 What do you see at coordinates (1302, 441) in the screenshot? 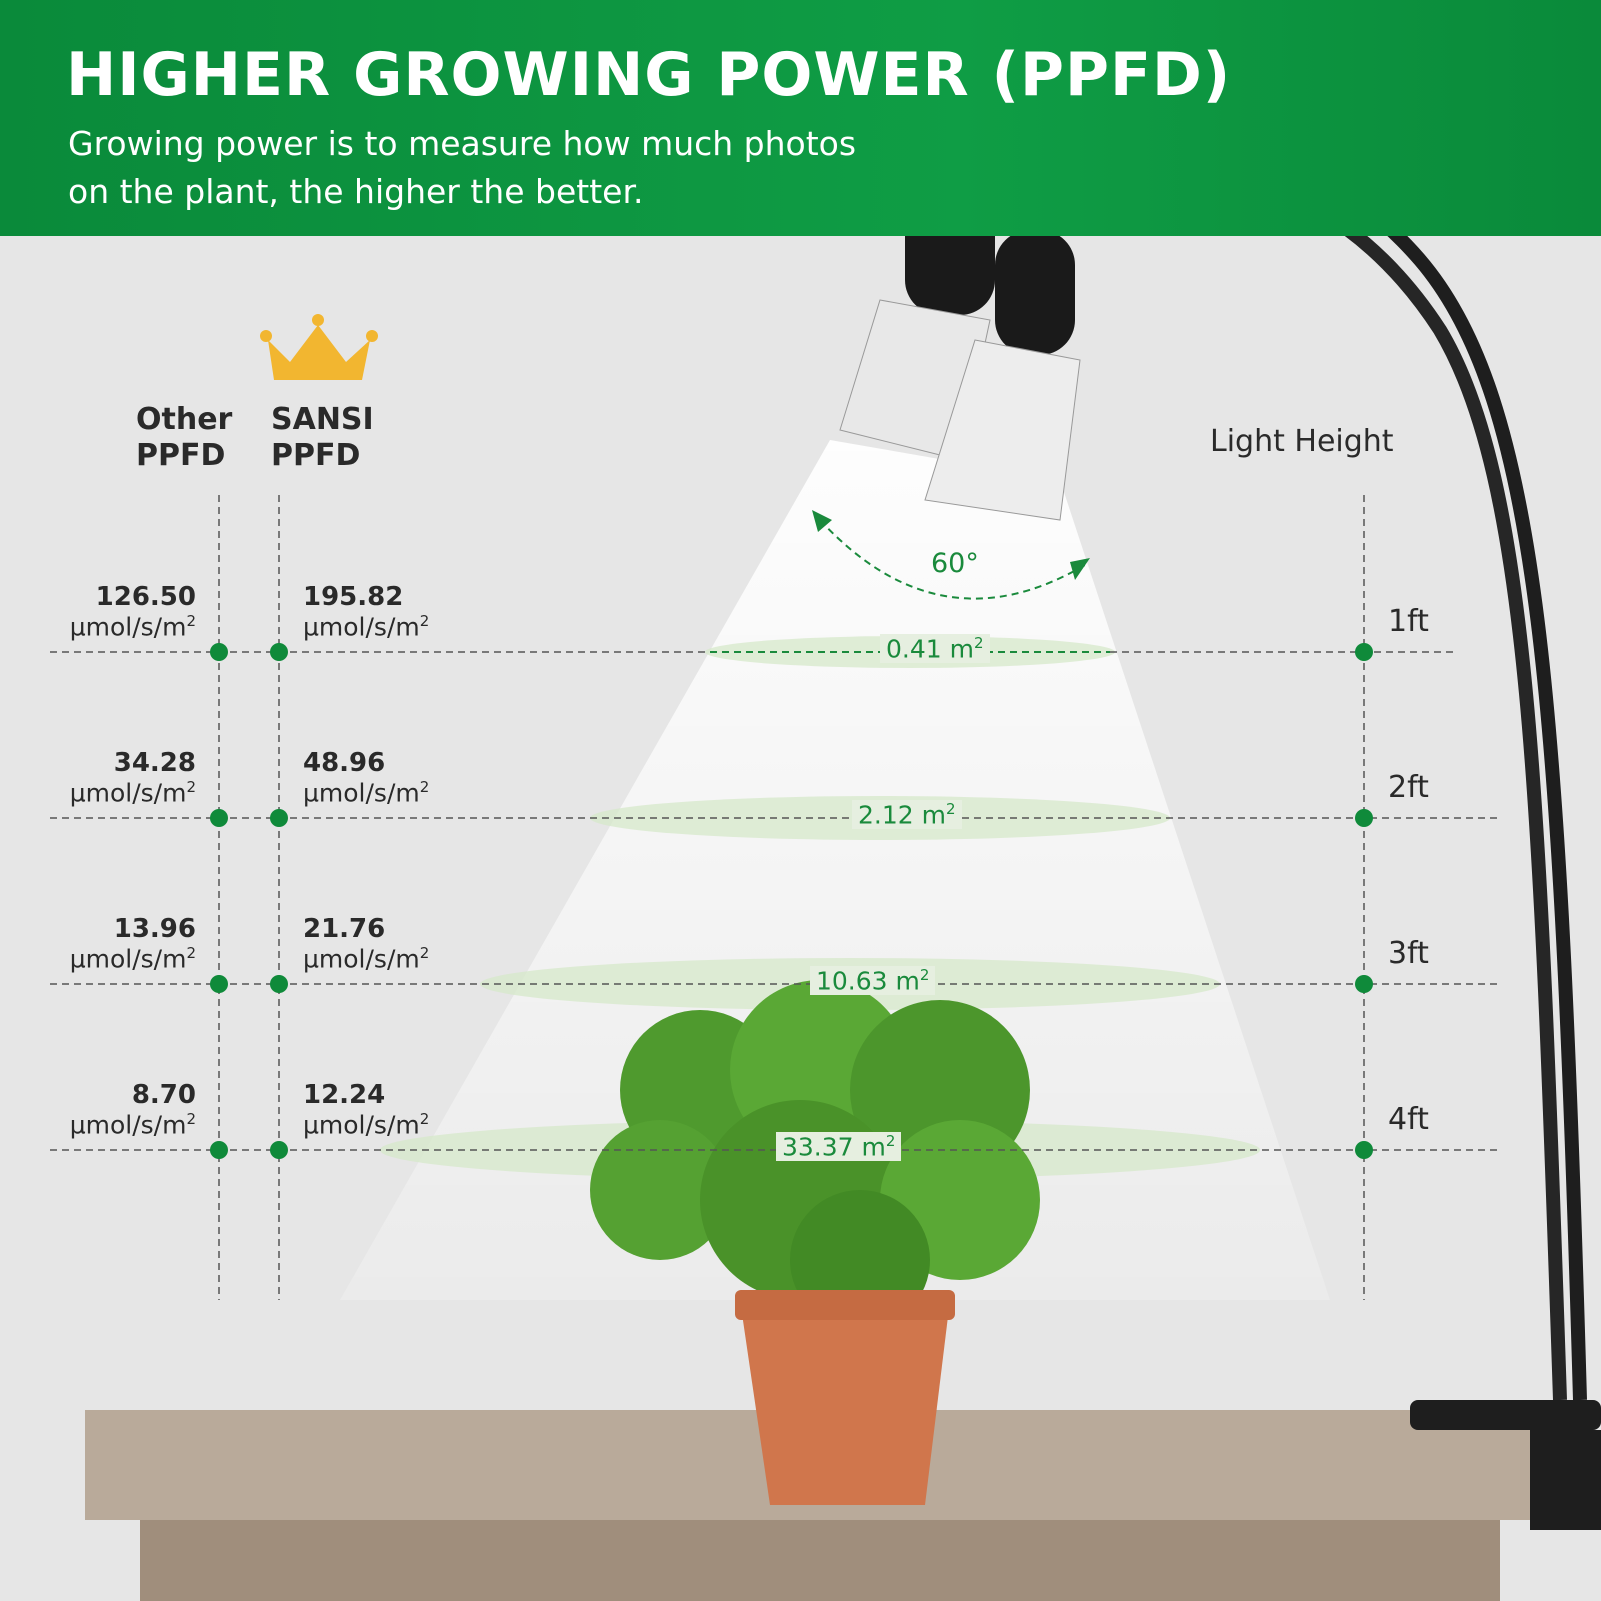
I see `light-height-header: Light Height` at bounding box center [1302, 441].